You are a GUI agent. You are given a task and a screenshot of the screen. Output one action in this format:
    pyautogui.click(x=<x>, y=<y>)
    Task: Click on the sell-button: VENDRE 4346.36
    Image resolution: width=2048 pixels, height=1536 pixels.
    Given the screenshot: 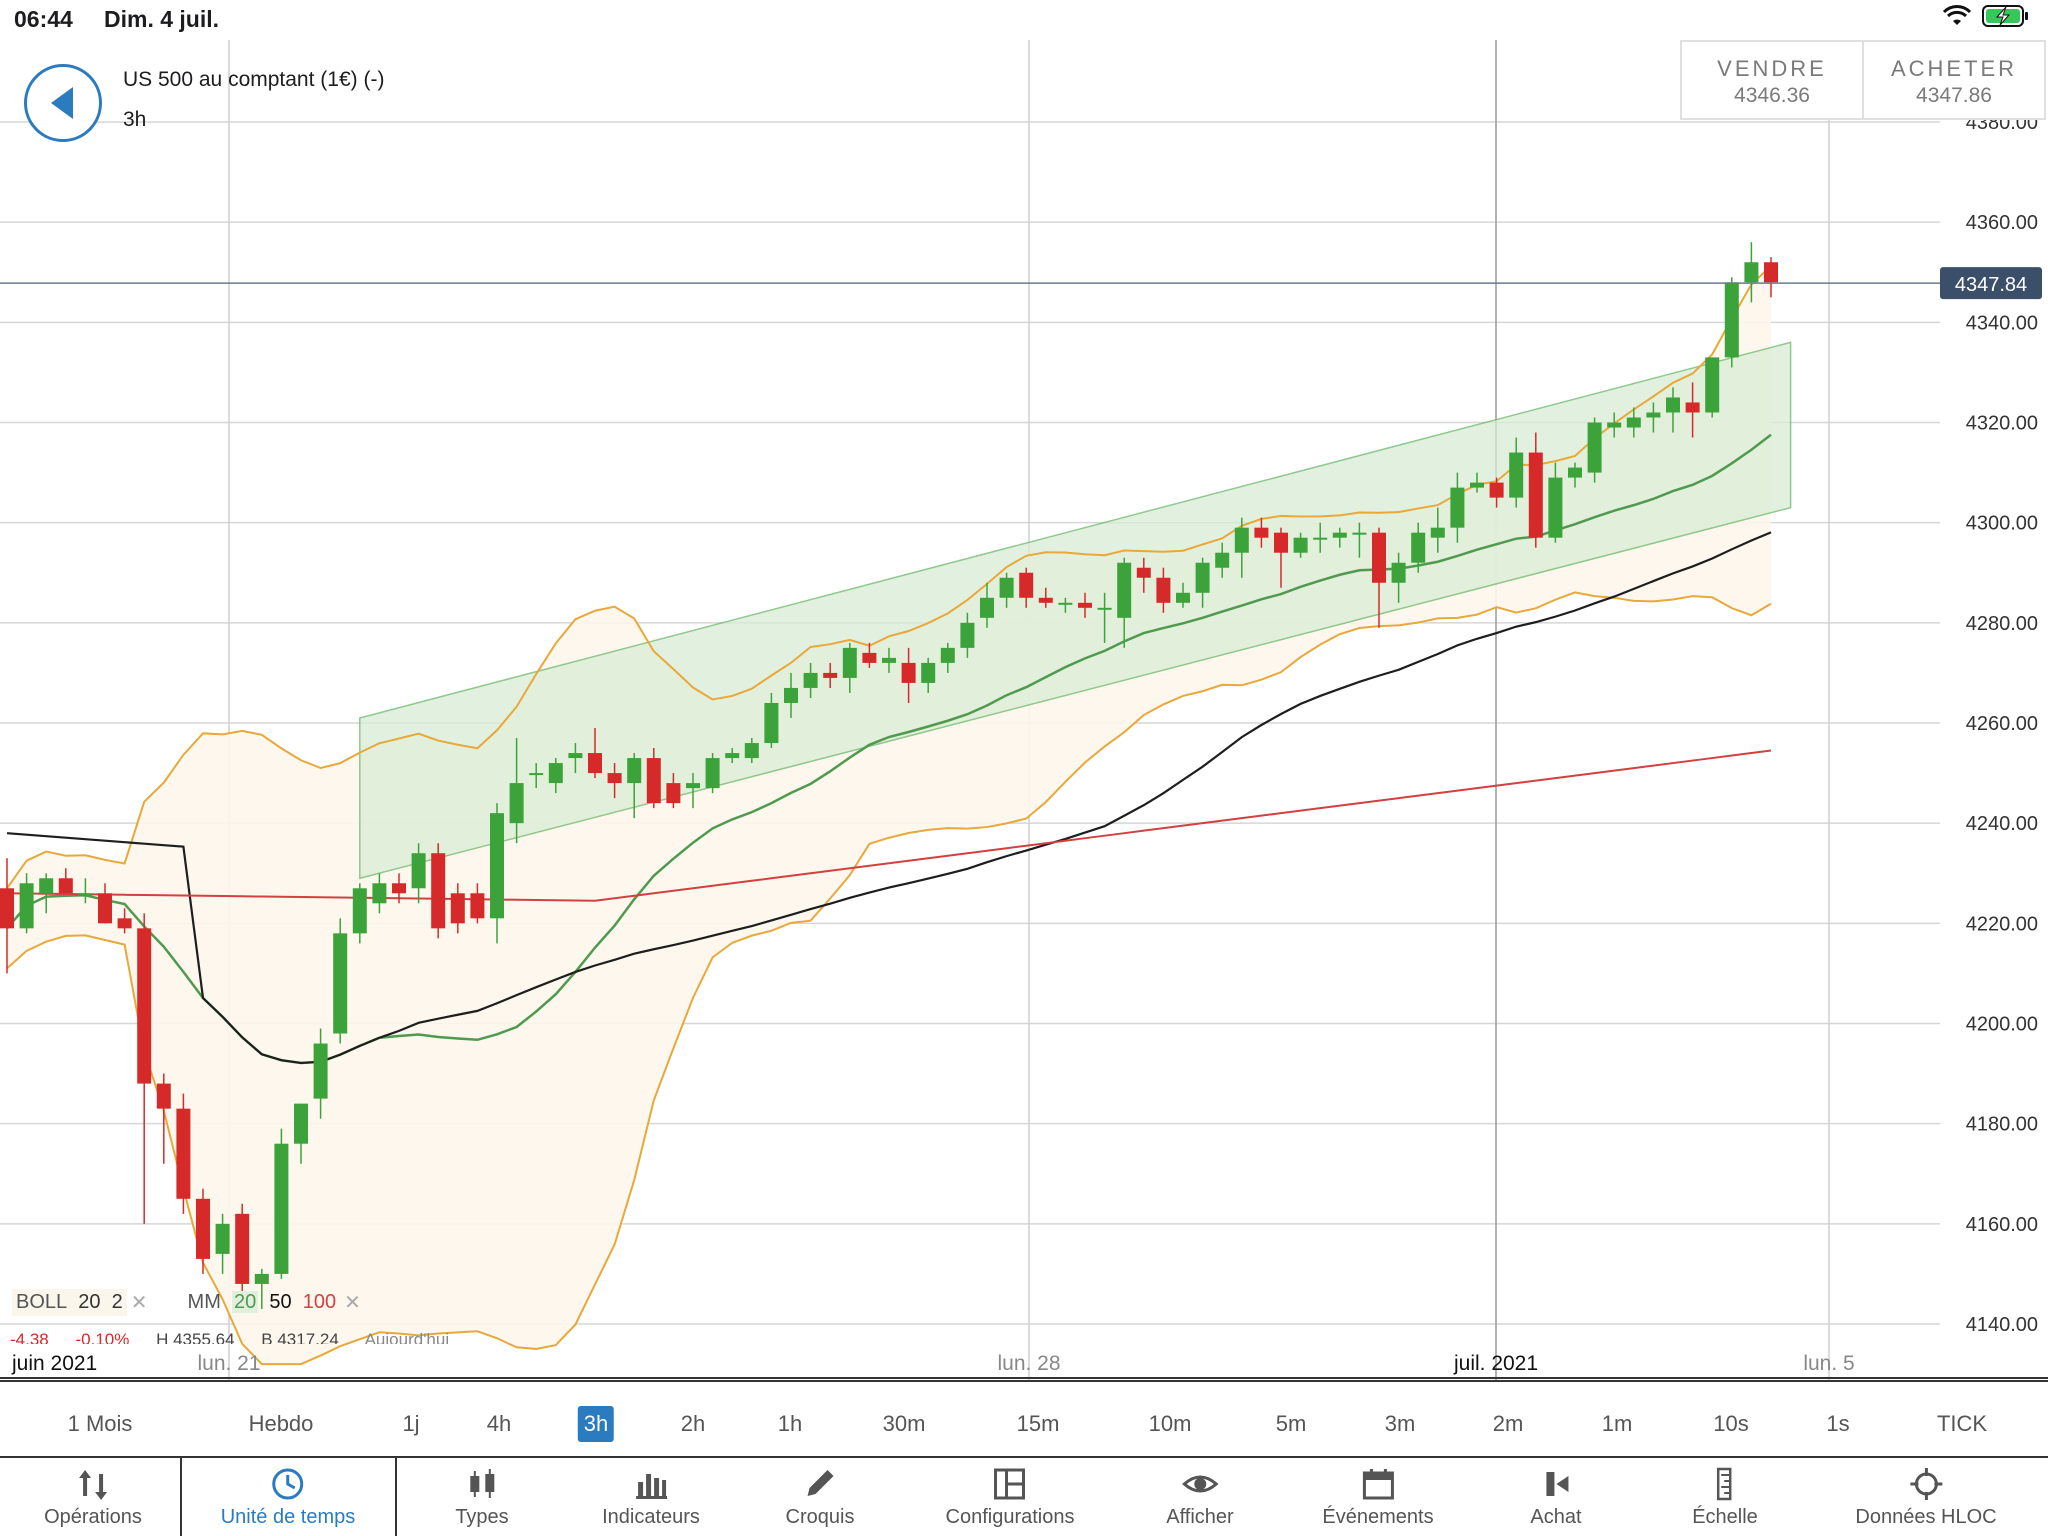 What is the action you would take?
    pyautogui.click(x=1772, y=80)
    